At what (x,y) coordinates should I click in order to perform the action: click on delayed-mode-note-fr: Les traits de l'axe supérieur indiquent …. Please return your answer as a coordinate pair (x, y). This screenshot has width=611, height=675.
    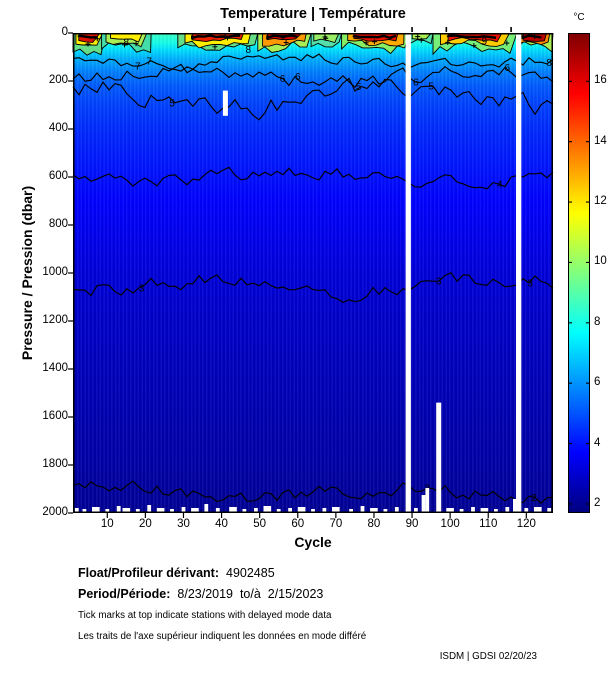
    Looking at the image, I should click on (222, 636).